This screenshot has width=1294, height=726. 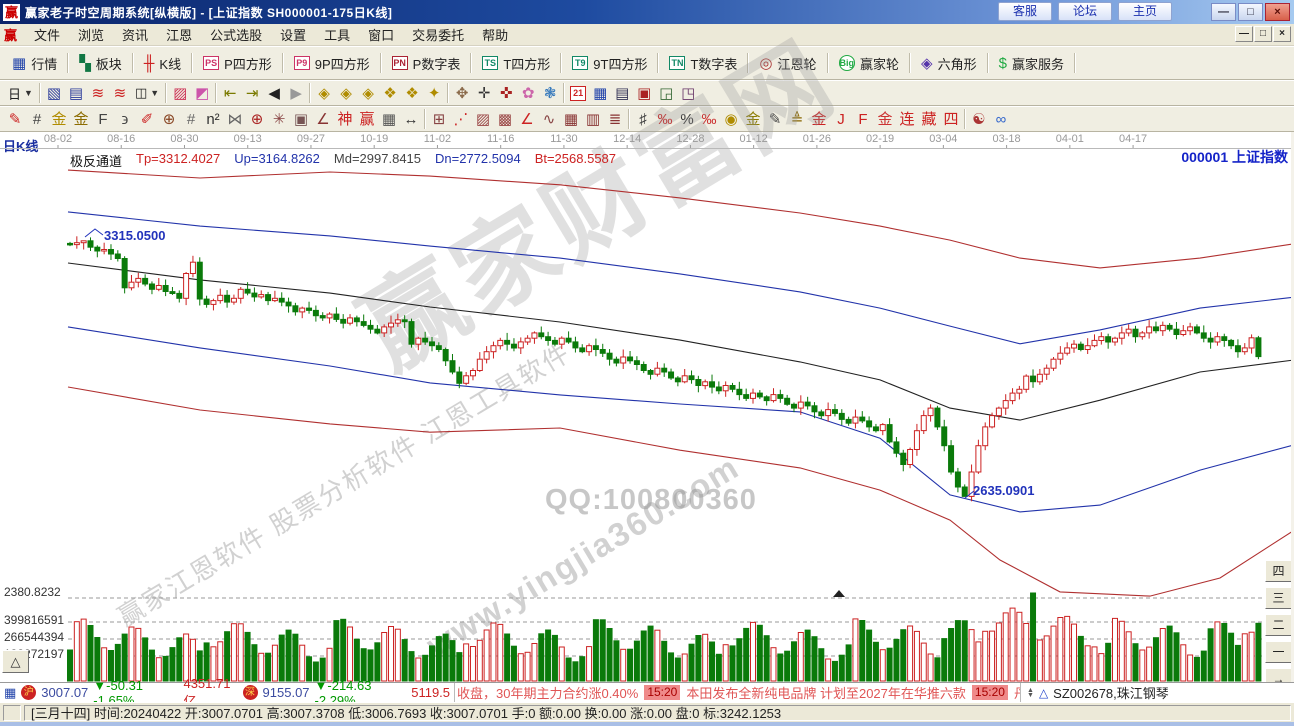 I want to click on gann-wheel-button: ◎ 江恩轮, so click(x=788, y=63).